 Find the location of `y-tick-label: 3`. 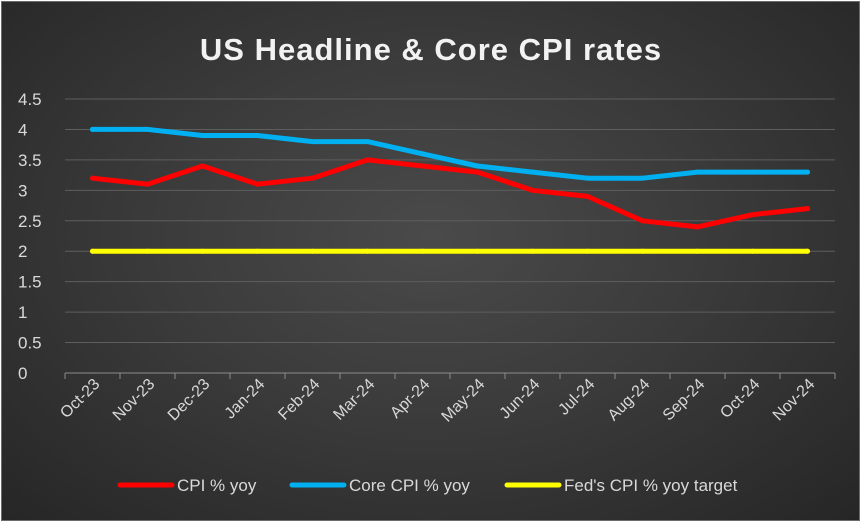

y-tick-label: 3 is located at coordinates (22, 190).